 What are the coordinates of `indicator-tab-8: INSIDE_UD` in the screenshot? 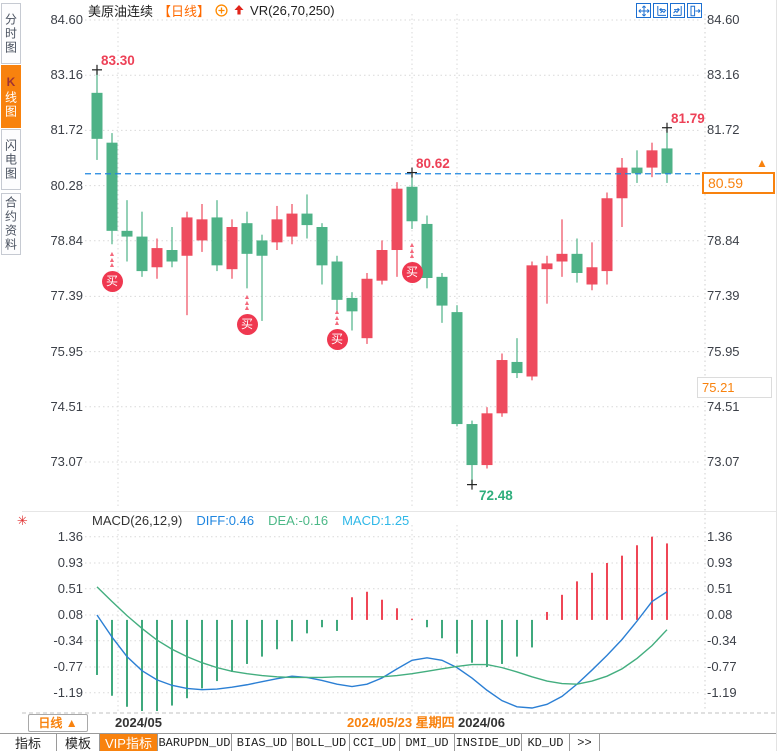 It's located at (488, 742).